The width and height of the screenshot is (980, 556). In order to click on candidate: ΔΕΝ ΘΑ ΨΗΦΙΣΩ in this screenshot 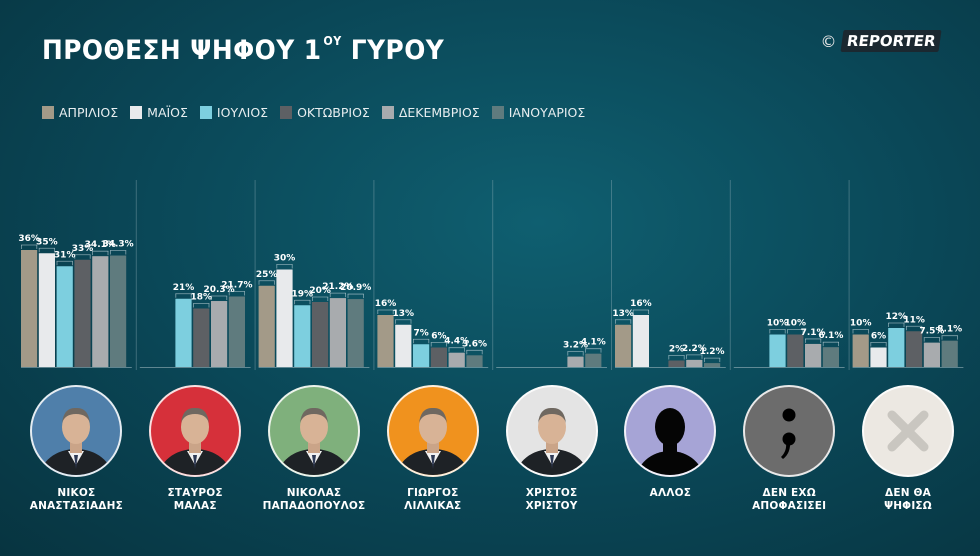, I will do `click(908, 449)`.